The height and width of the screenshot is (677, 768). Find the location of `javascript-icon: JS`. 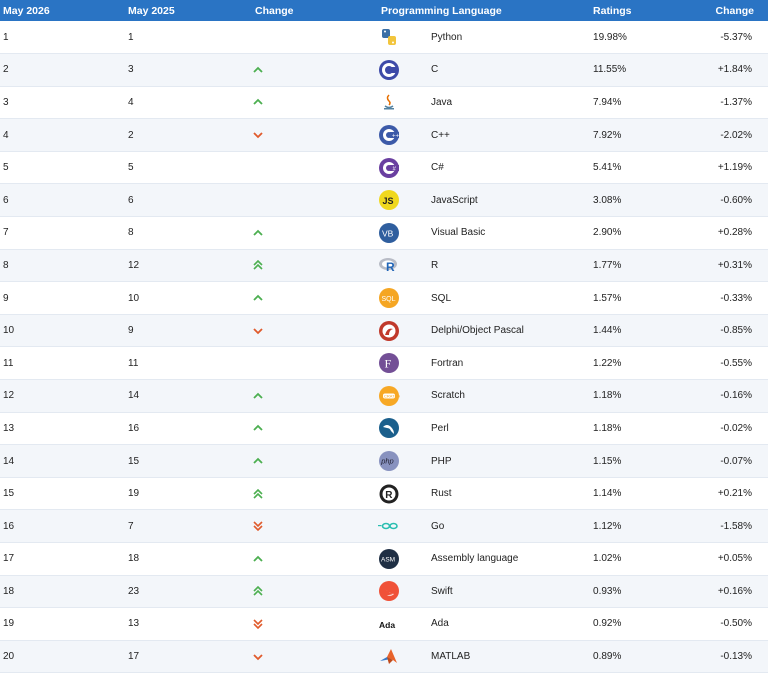

javascript-icon: JS is located at coordinates (389, 200).